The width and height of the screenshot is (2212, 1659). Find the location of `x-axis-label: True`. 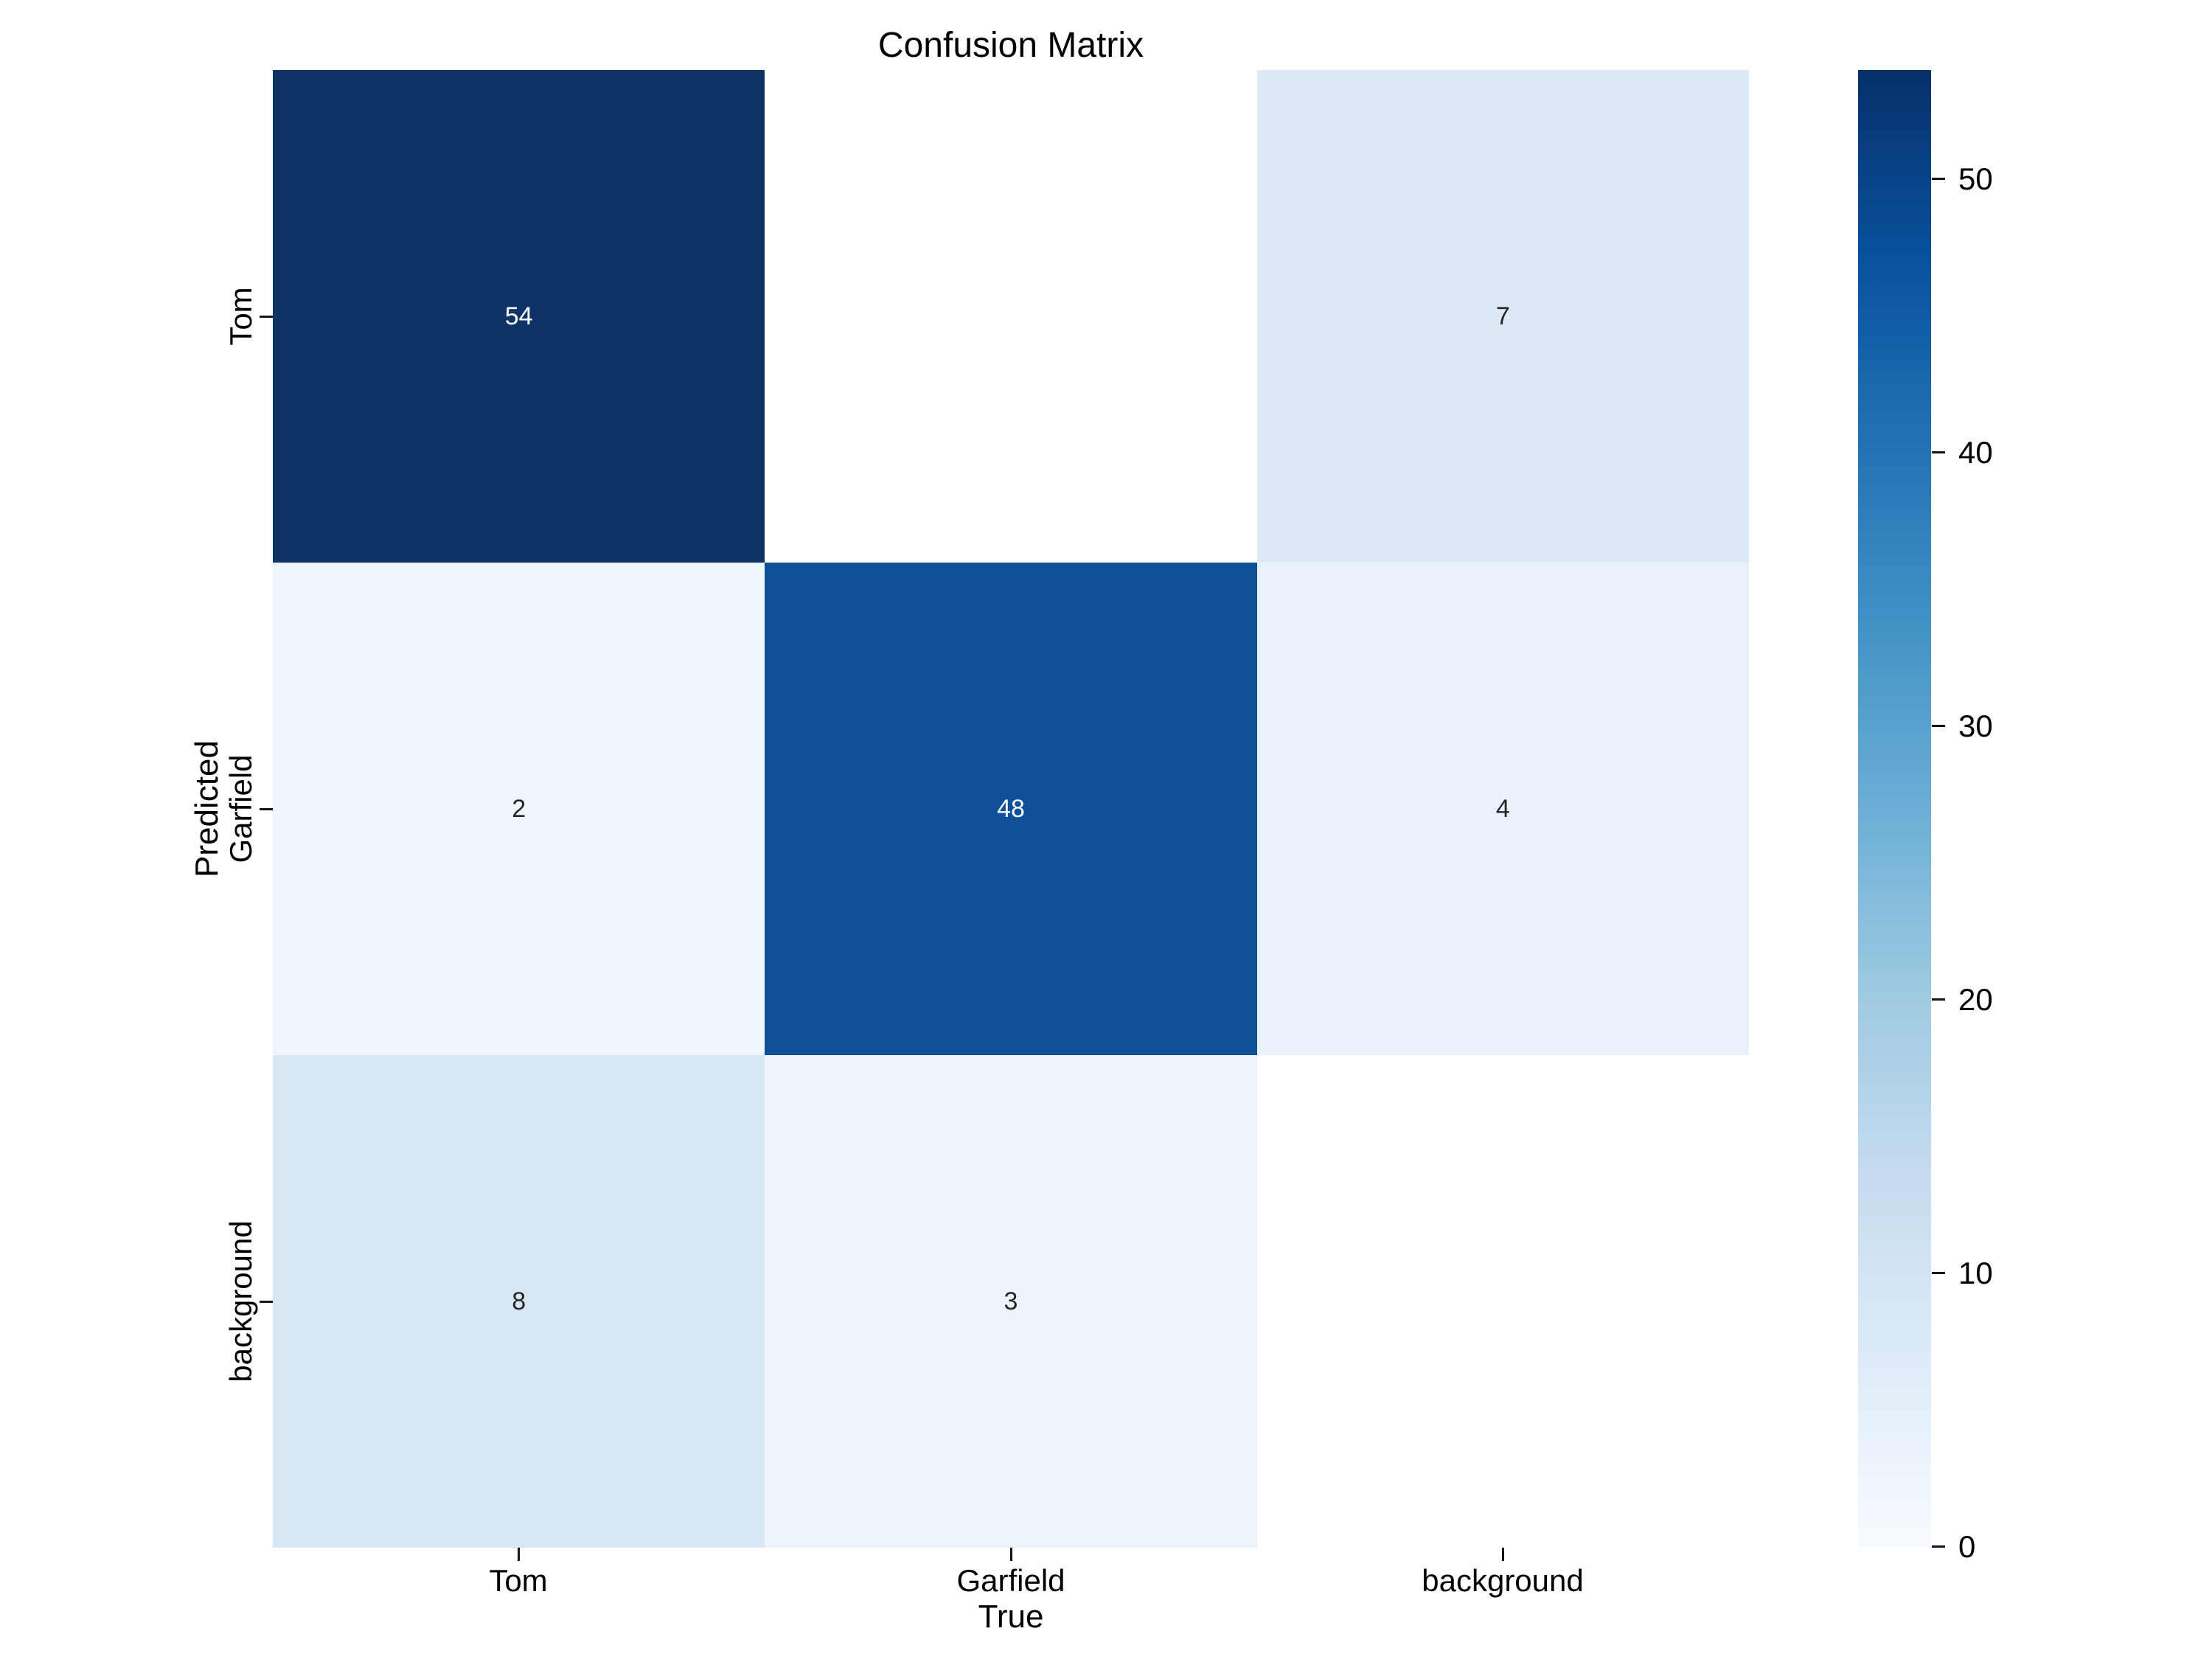

x-axis-label: True is located at coordinates (1011, 1617).